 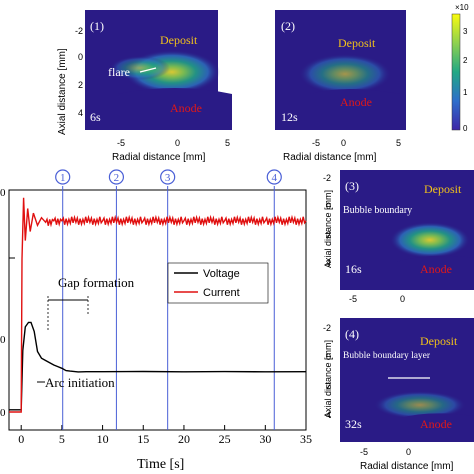 I want to click on top-p1-xlabel: Radial distance [mm], so click(x=159, y=157).